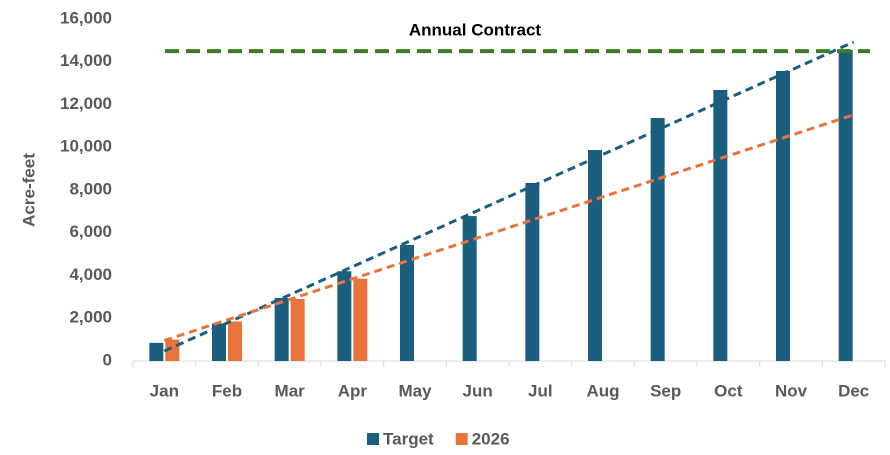  What do you see at coordinates (290, 390) in the screenshot?
I see `x-tick-label: Mar` at bounding box center [290, 390].